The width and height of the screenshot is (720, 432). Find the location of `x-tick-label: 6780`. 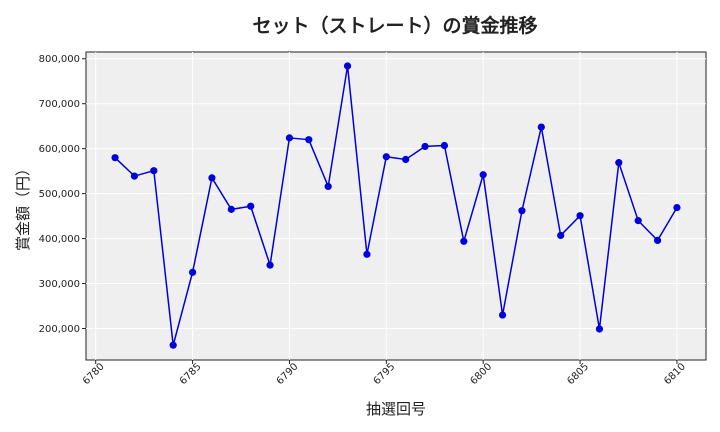

x-tick-label: 6780 is located at coordinates (94, 374).